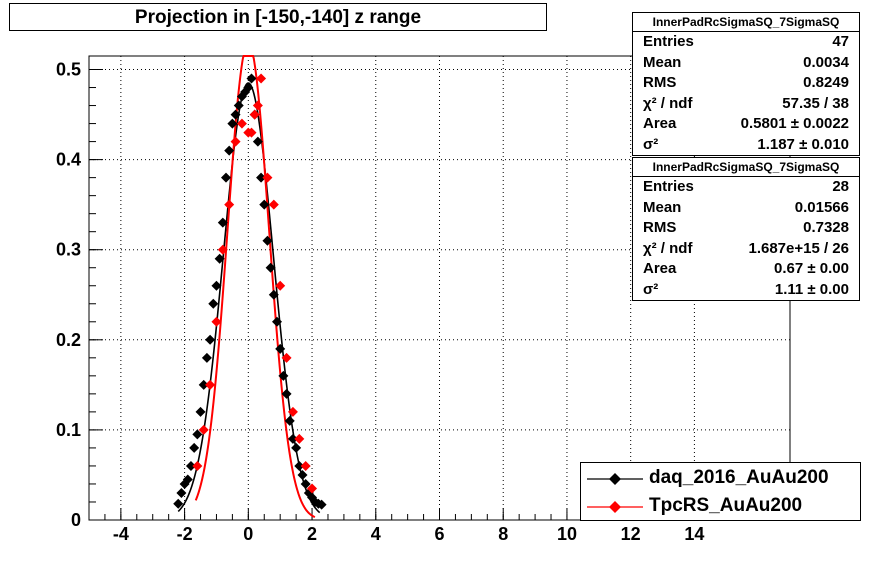  What do you see at coordinates (746, 187) in the screenshot?
I see `stats-row-entries: Entries 28` at bounding box center [746, 187].